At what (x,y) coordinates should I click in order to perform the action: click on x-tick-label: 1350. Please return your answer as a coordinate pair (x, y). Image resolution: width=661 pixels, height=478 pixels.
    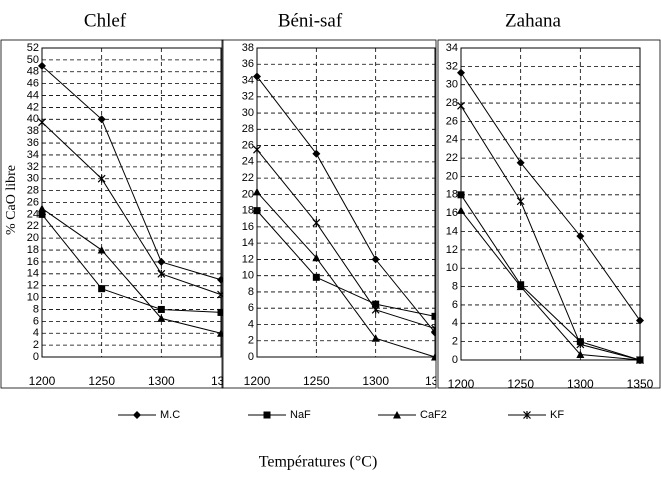
    Looking at the image, I should click on (640, 384).